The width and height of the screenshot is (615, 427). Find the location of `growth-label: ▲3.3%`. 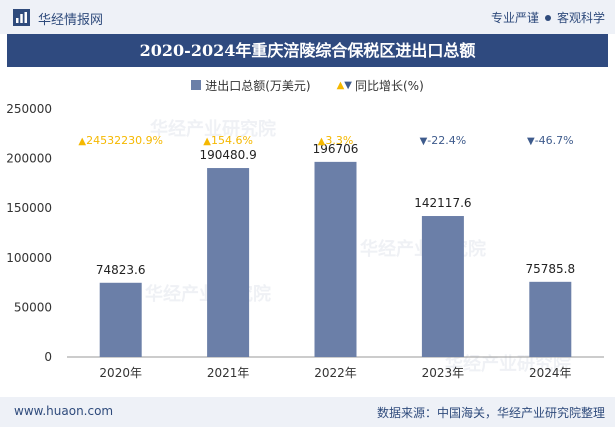

growth-label: ▲3.3% is located at coordinates (336, 140).